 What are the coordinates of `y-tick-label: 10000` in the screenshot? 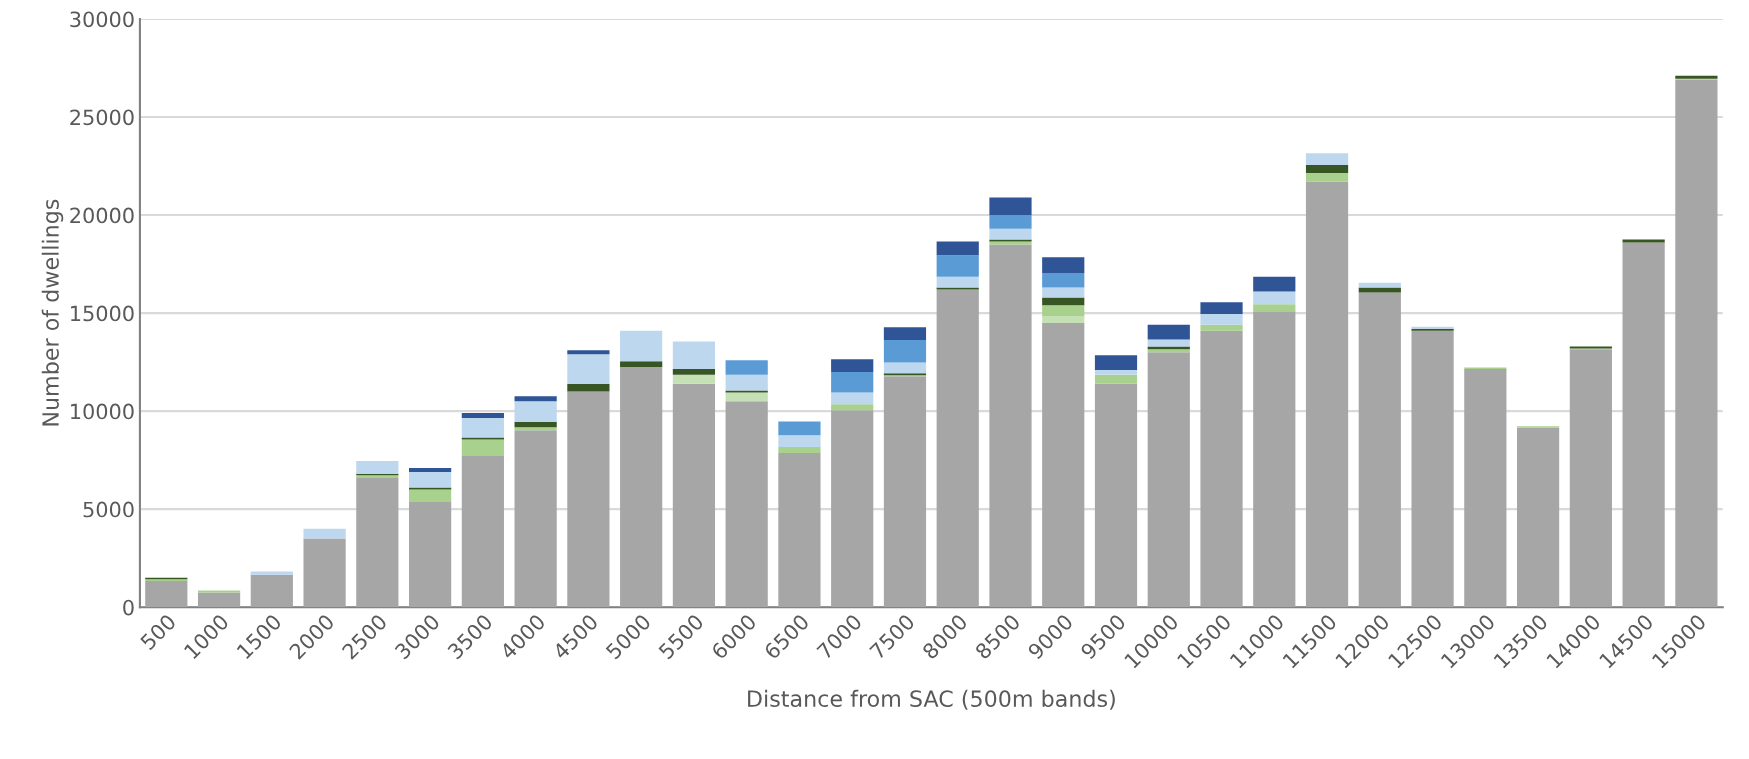 It's located at (102, 411).